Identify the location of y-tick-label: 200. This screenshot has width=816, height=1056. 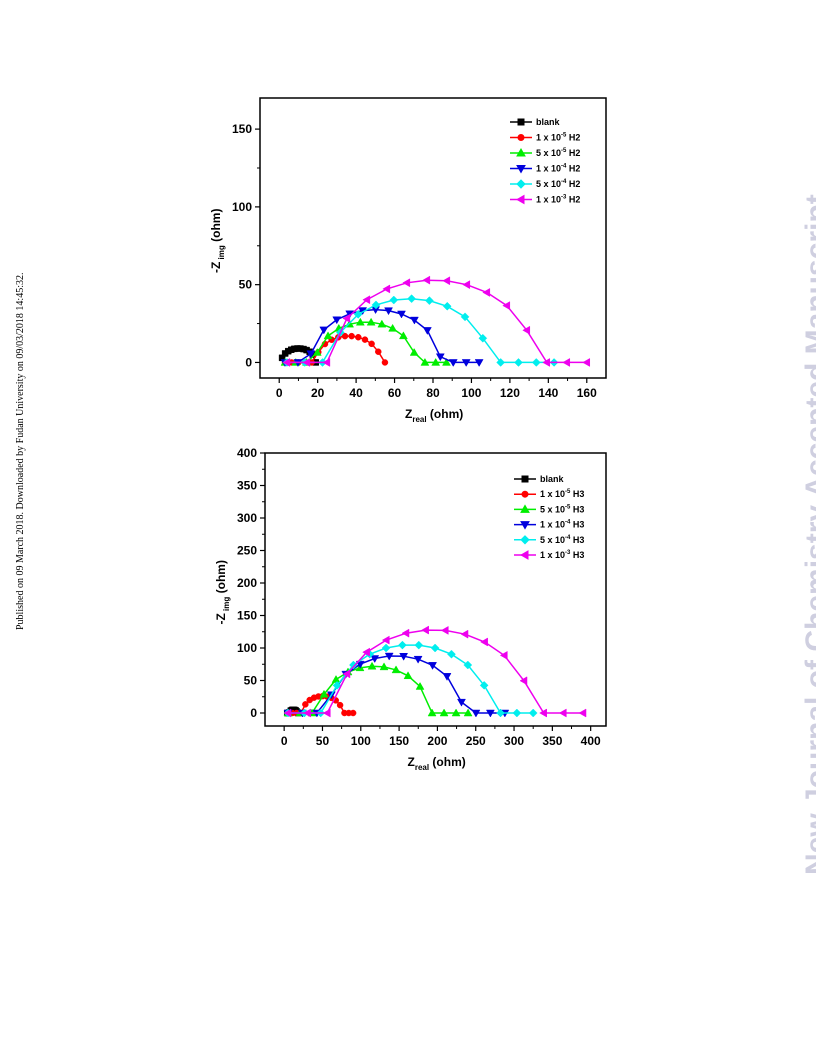
(247, 583).